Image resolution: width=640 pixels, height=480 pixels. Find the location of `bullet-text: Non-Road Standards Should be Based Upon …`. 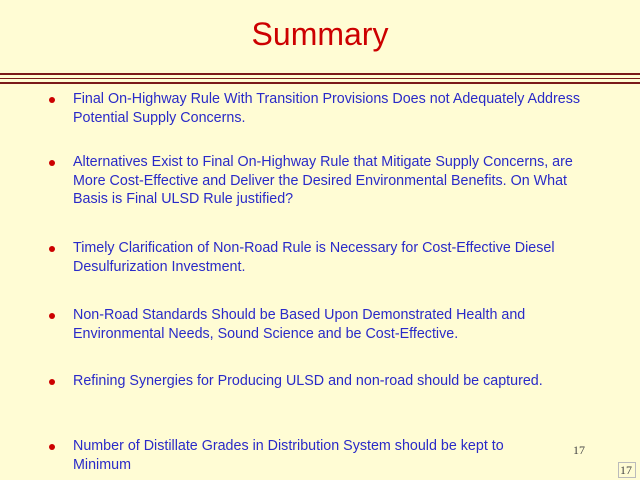

bullet-text: Non-Road Standards Should be Based Upon … is located at coordinates (299, 324).